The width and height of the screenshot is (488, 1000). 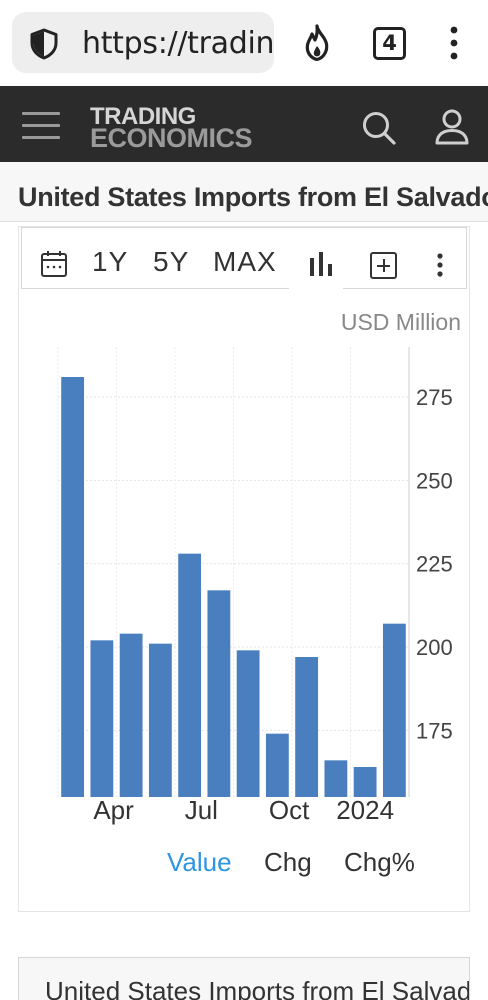 I want to click on chart-toolbar: 1Y 5Y MAX, so click(x=244, y=258).